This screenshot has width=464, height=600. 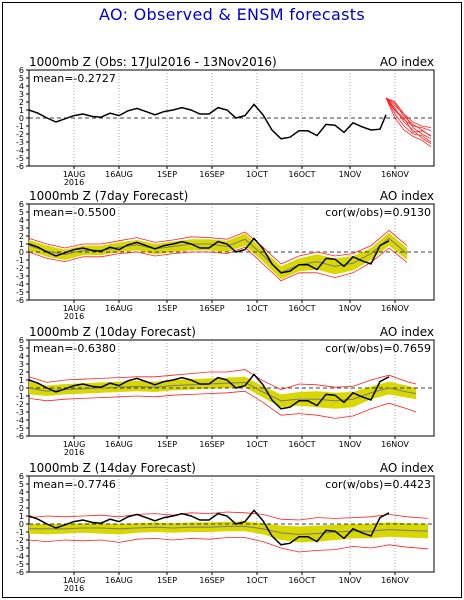 What do you see at coordinates (20, 540) in the screenshot?
I see `y-tick-label: -2` at bounding box center [20, 540].